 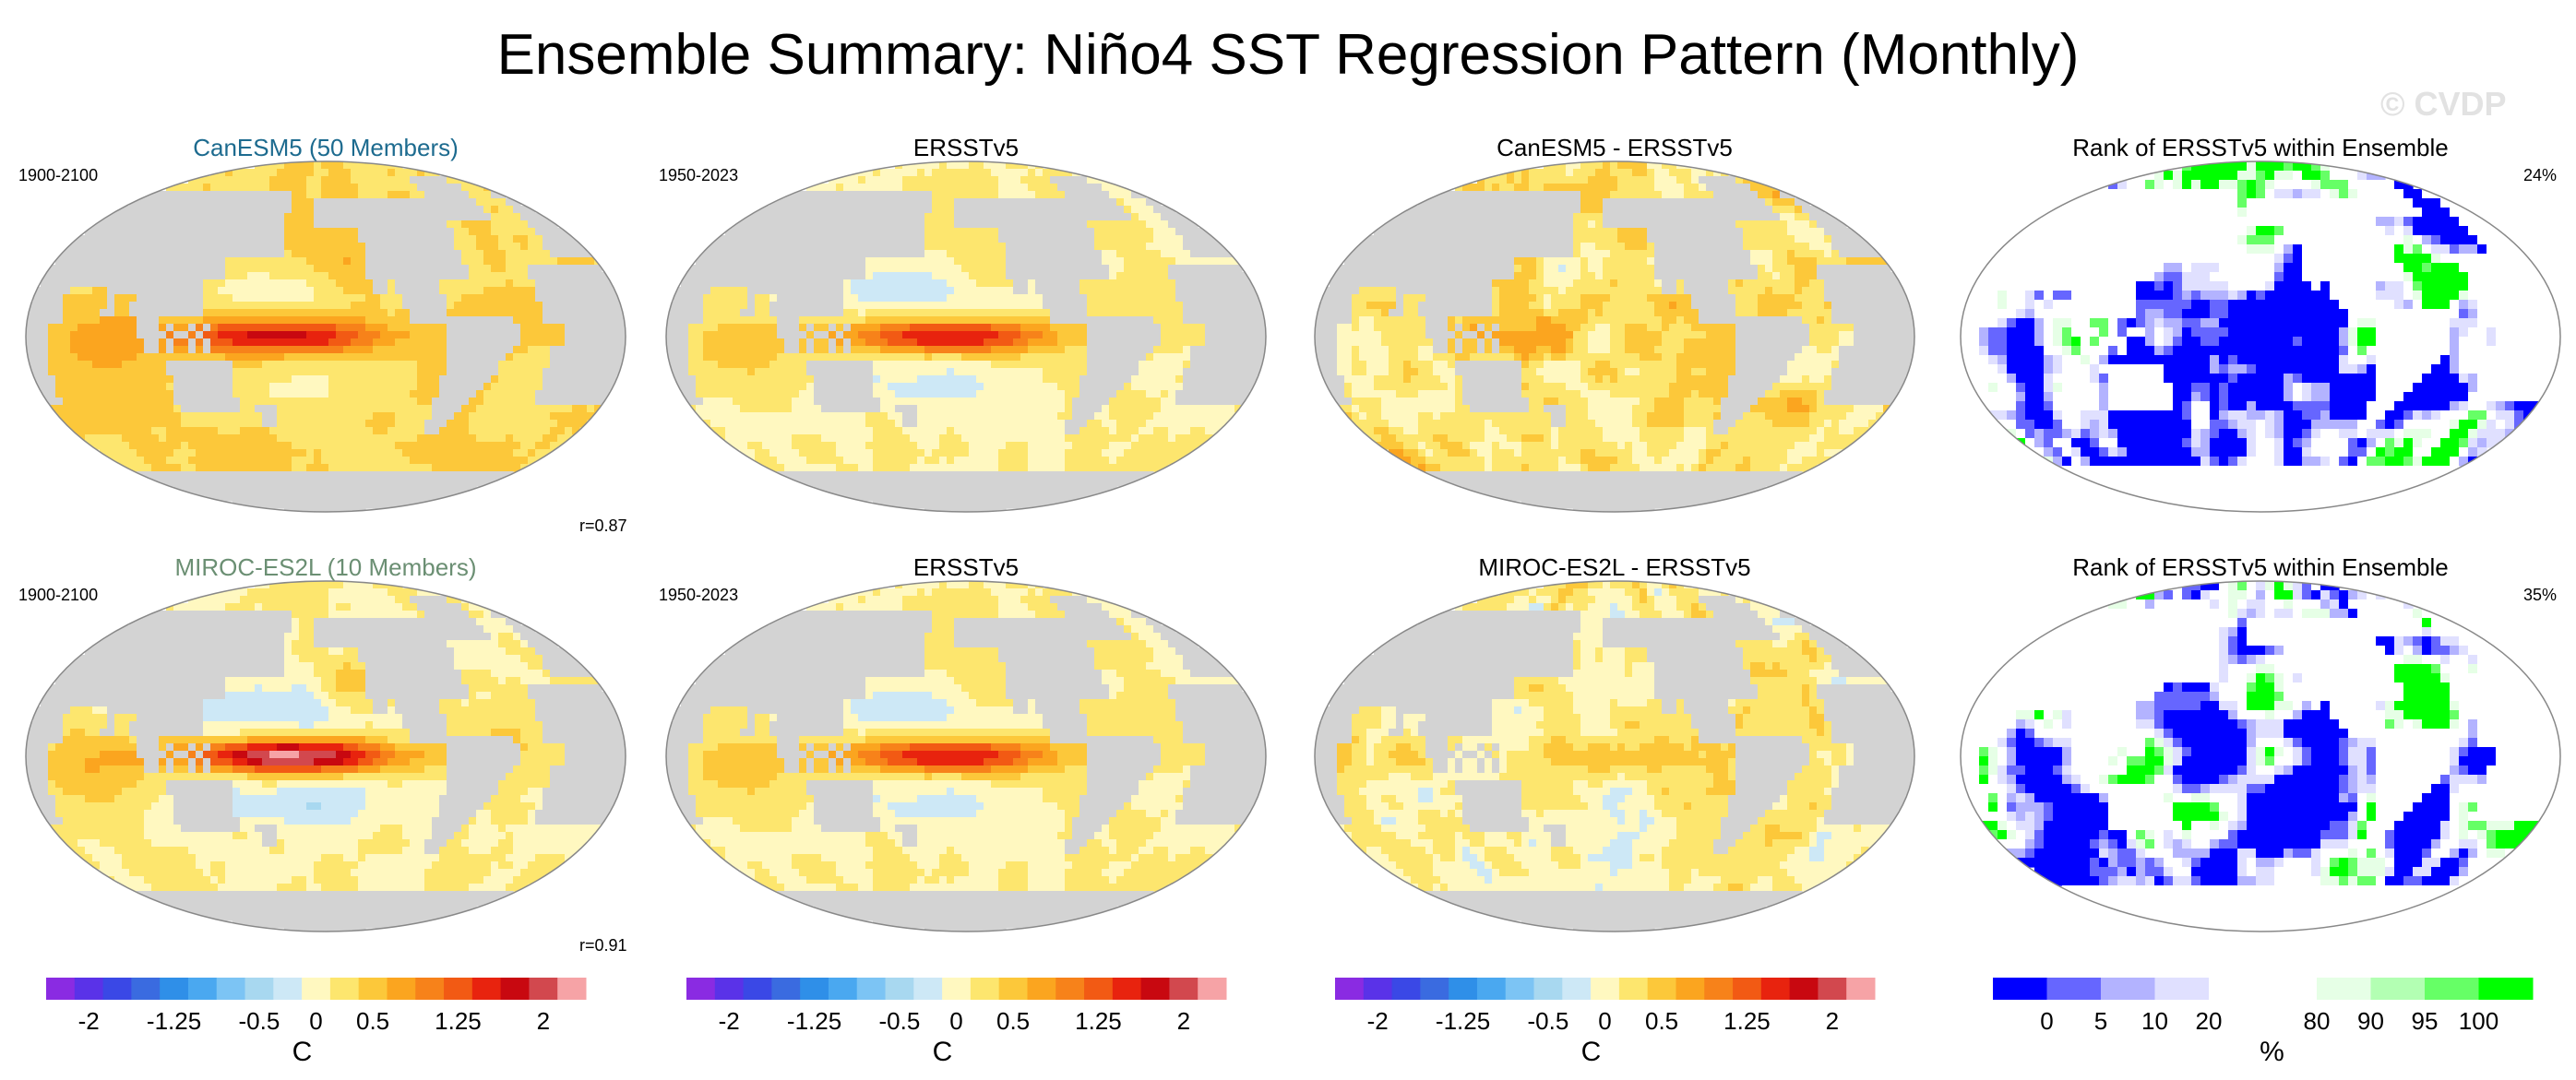 I want to click on pattern-correlation-label: r=0.91, so click(x=603, y=946).